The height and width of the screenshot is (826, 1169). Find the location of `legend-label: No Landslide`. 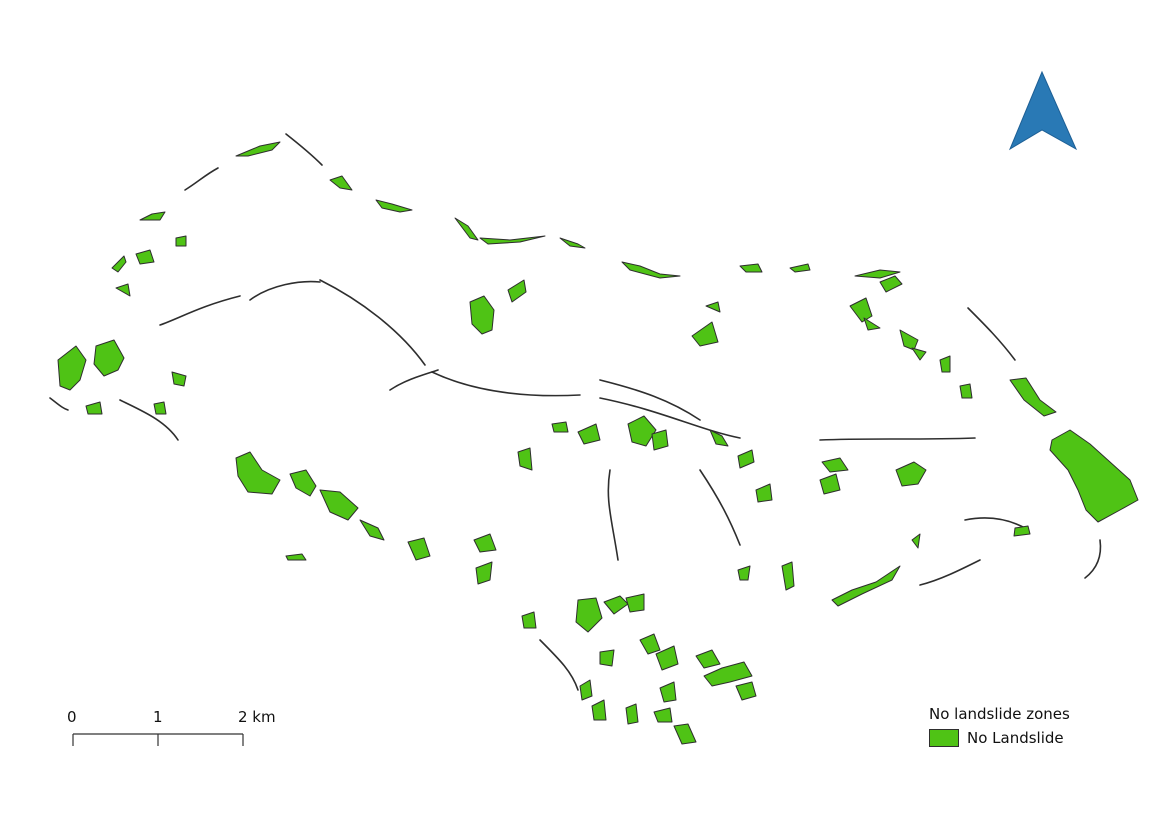

legend-label: No Landslide is located at coordinates (1015, 738).